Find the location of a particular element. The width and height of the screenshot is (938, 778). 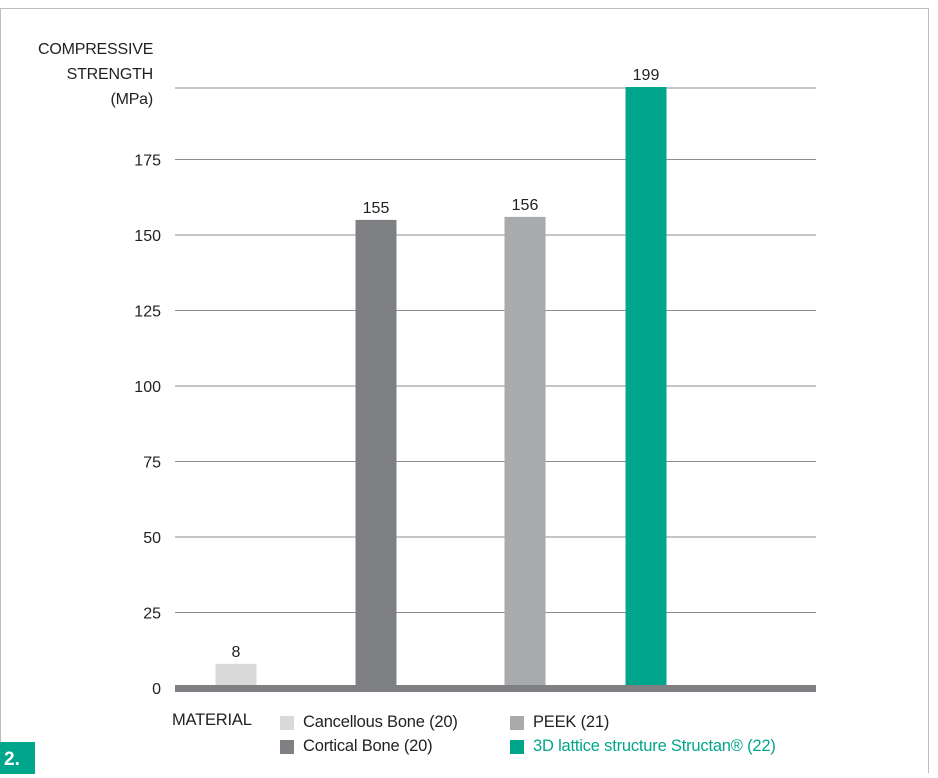

legend-item-peek: PEEK (21) is located at coordinates (559, 722).